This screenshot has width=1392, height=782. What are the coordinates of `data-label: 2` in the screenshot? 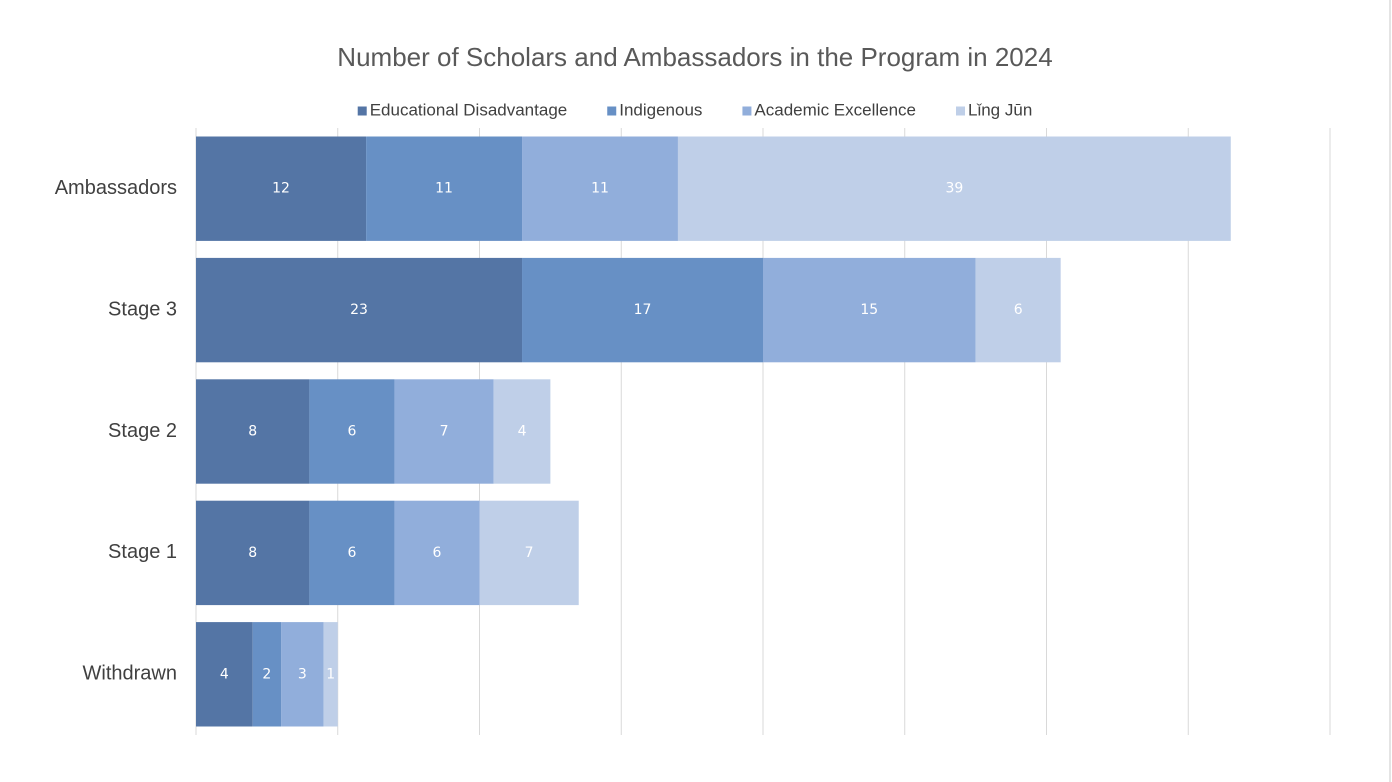 It's located at (266, 674).